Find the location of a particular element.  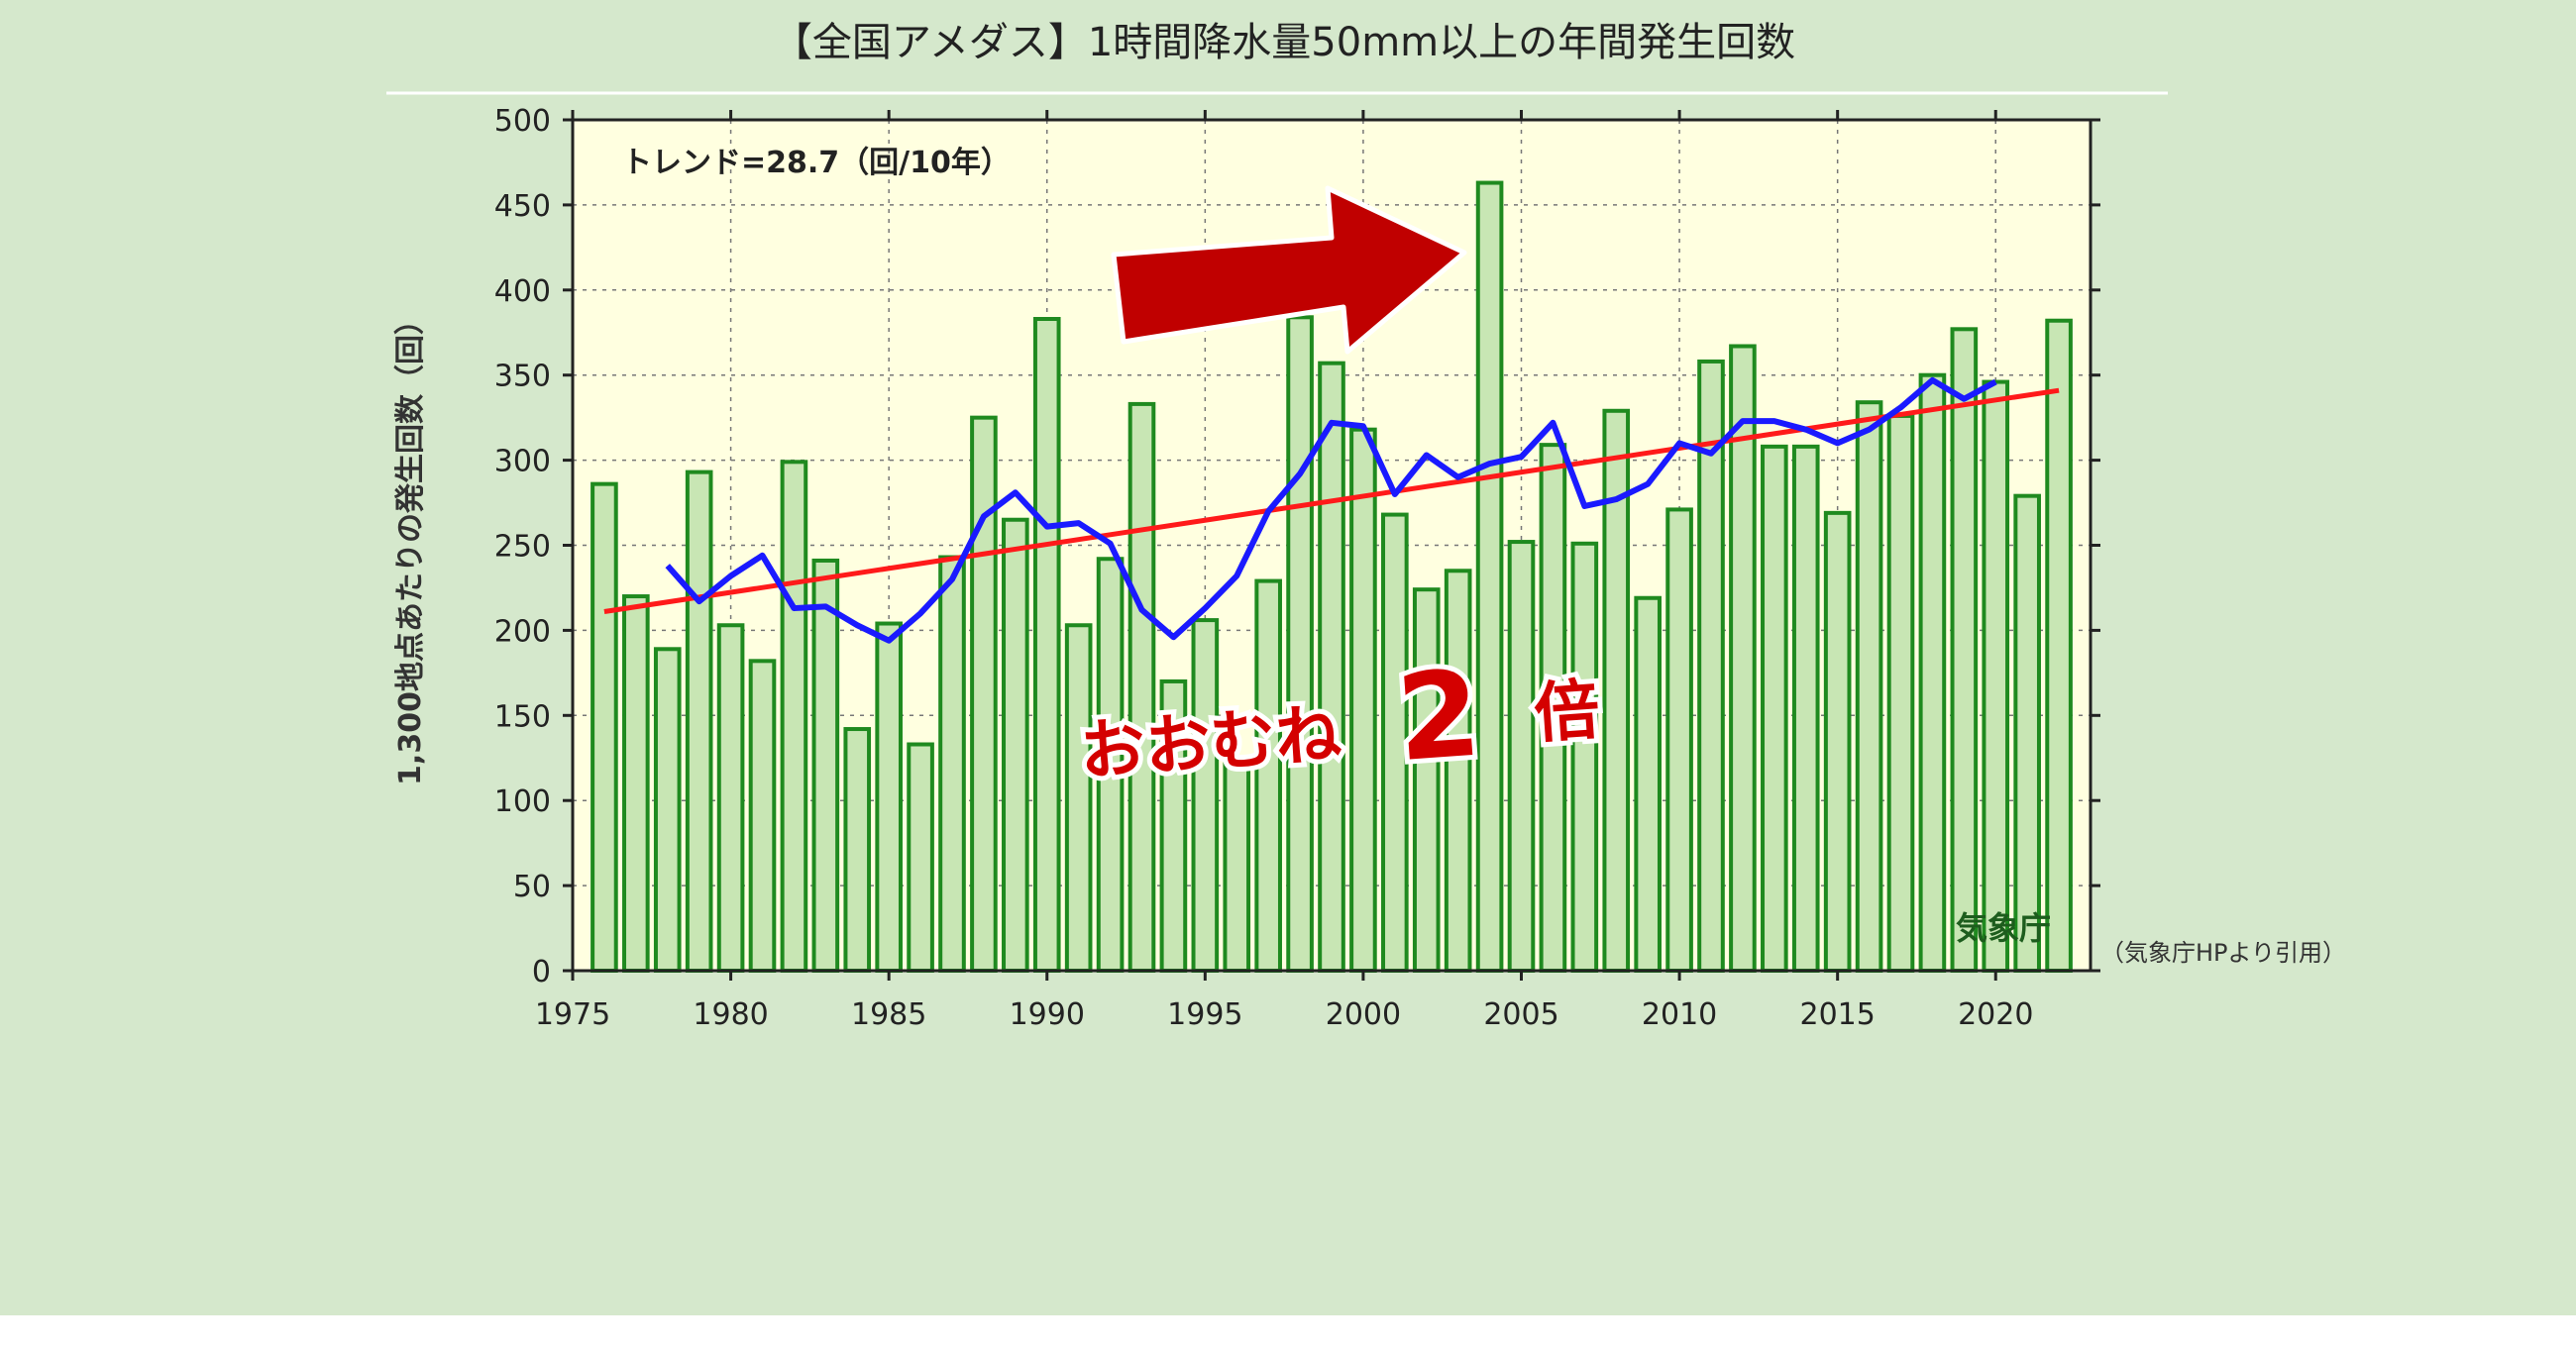

y-tick-label: 250 is located at coordinates (522, 547).